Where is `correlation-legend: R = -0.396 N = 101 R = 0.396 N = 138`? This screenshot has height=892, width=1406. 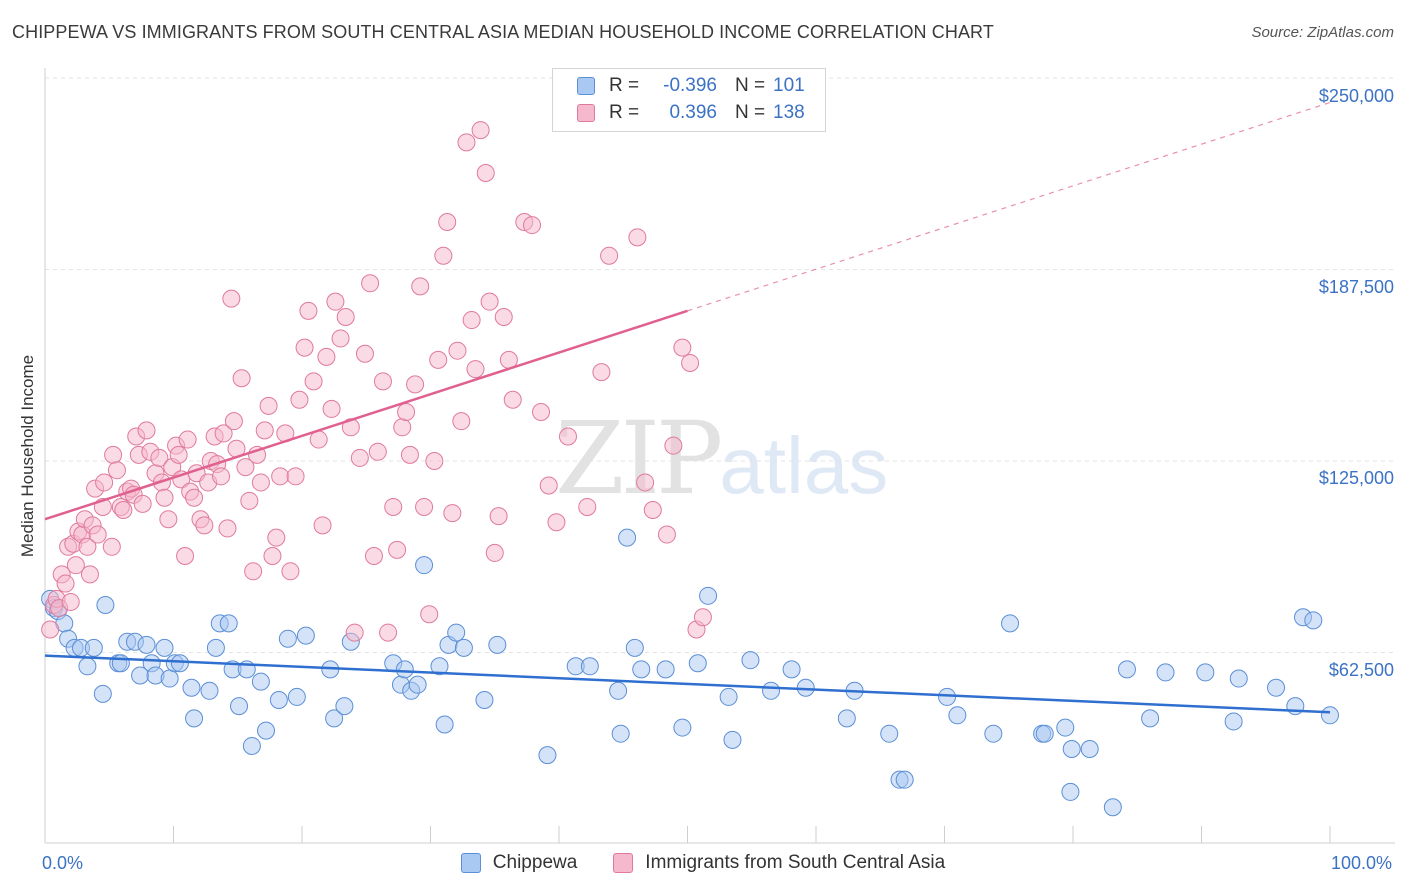 correlation-legend: R = -0.396 N = 101 R = 0.396 N = 138 is located at coordinates (689, 100).